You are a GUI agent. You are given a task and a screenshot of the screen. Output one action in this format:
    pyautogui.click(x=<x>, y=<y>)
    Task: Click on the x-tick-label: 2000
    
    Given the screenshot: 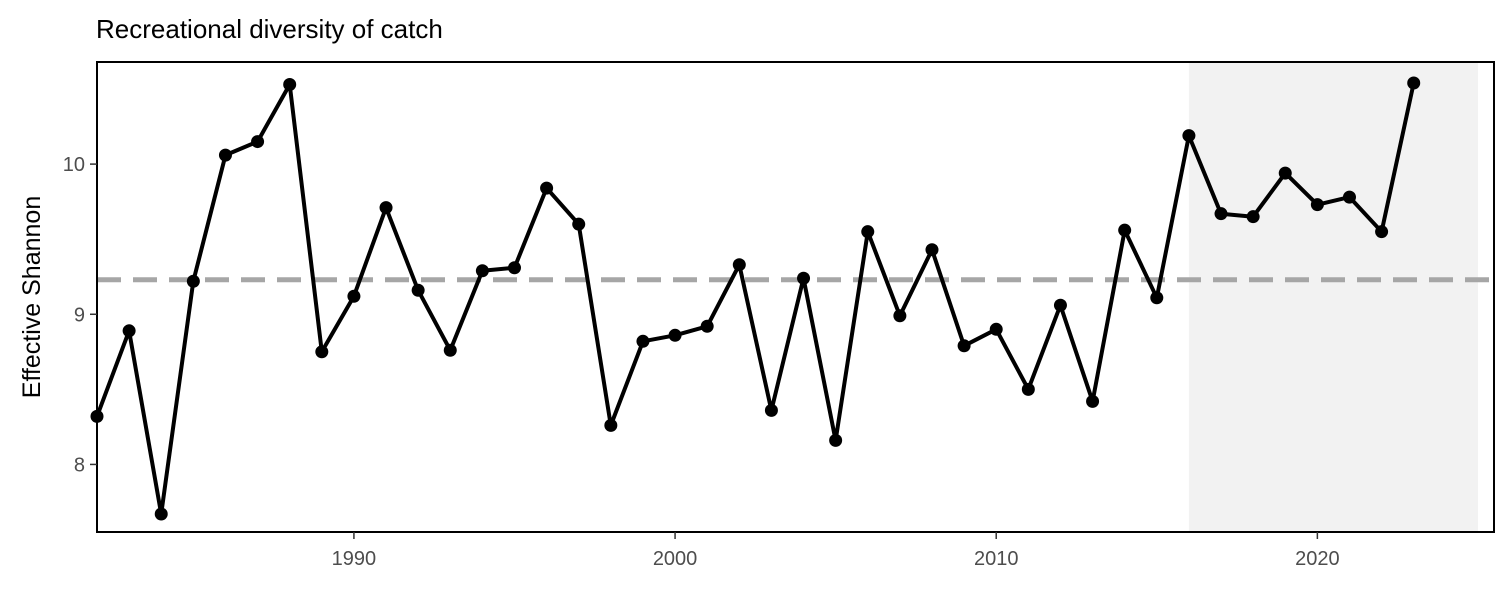 What is the action you would take?
    pyautogui.click(x=675, y=559)
    